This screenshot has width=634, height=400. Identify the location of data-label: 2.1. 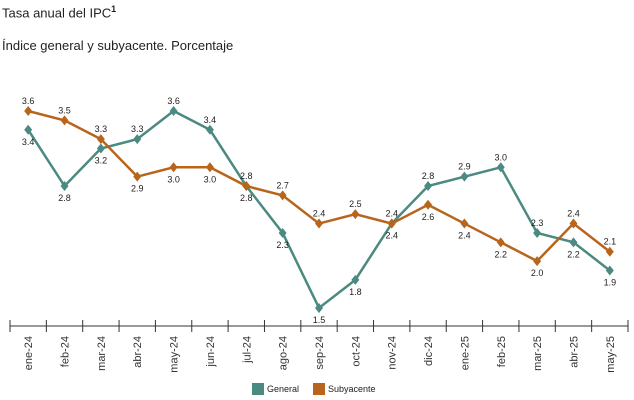
(610, 242).